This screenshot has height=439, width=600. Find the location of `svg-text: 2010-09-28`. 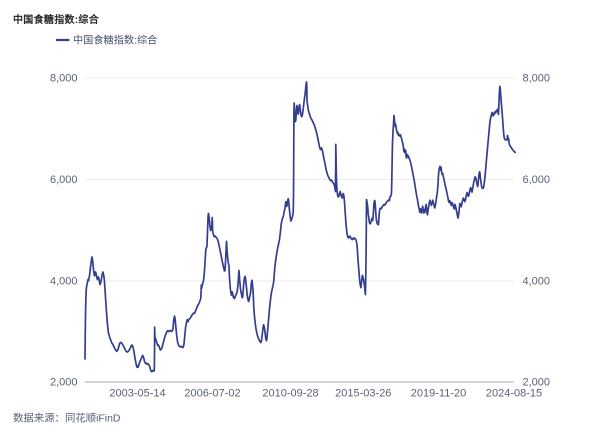

svg-text: 2010-09-28 is located at coordinates (290, 393).